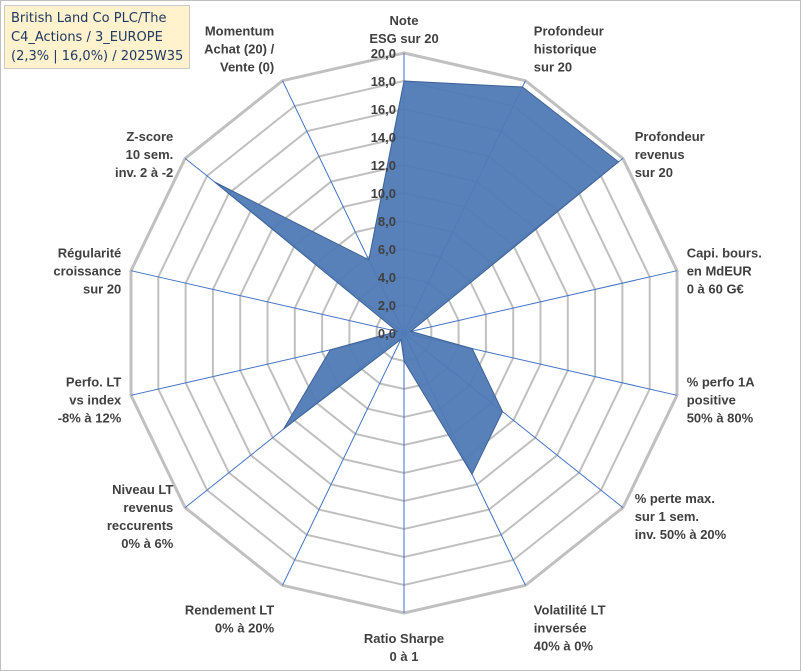 The image size is (801, 671). I want to click on axis-label-line: Perfo. LT, so click(93, 382).